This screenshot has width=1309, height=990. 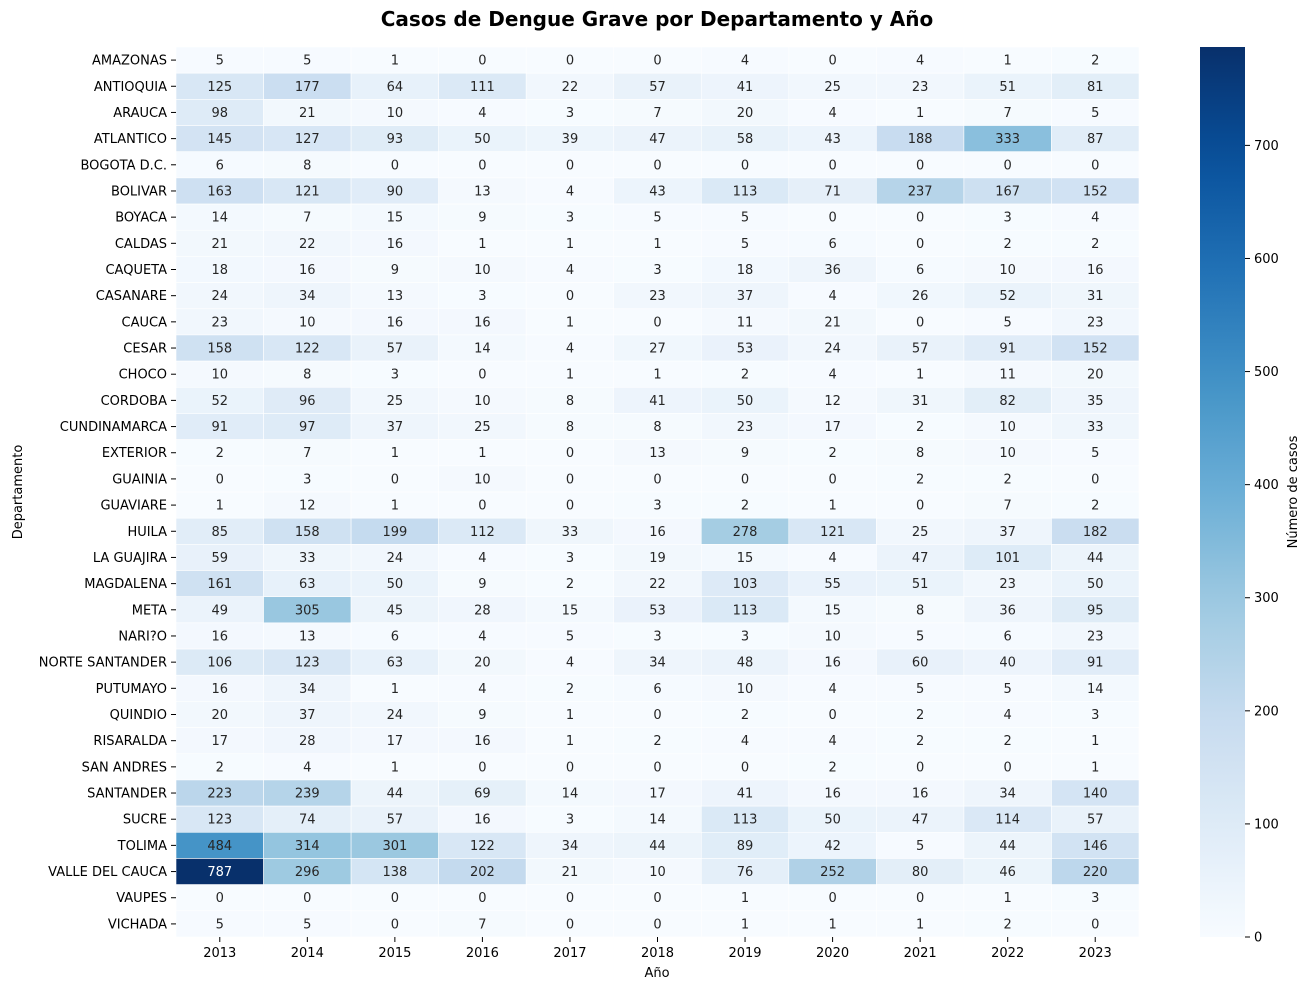 What do you see at coordinates (1266, 485) in the screenshot?
I see `colorbar-tick-label: 400` at bounding box center [1266, 485].